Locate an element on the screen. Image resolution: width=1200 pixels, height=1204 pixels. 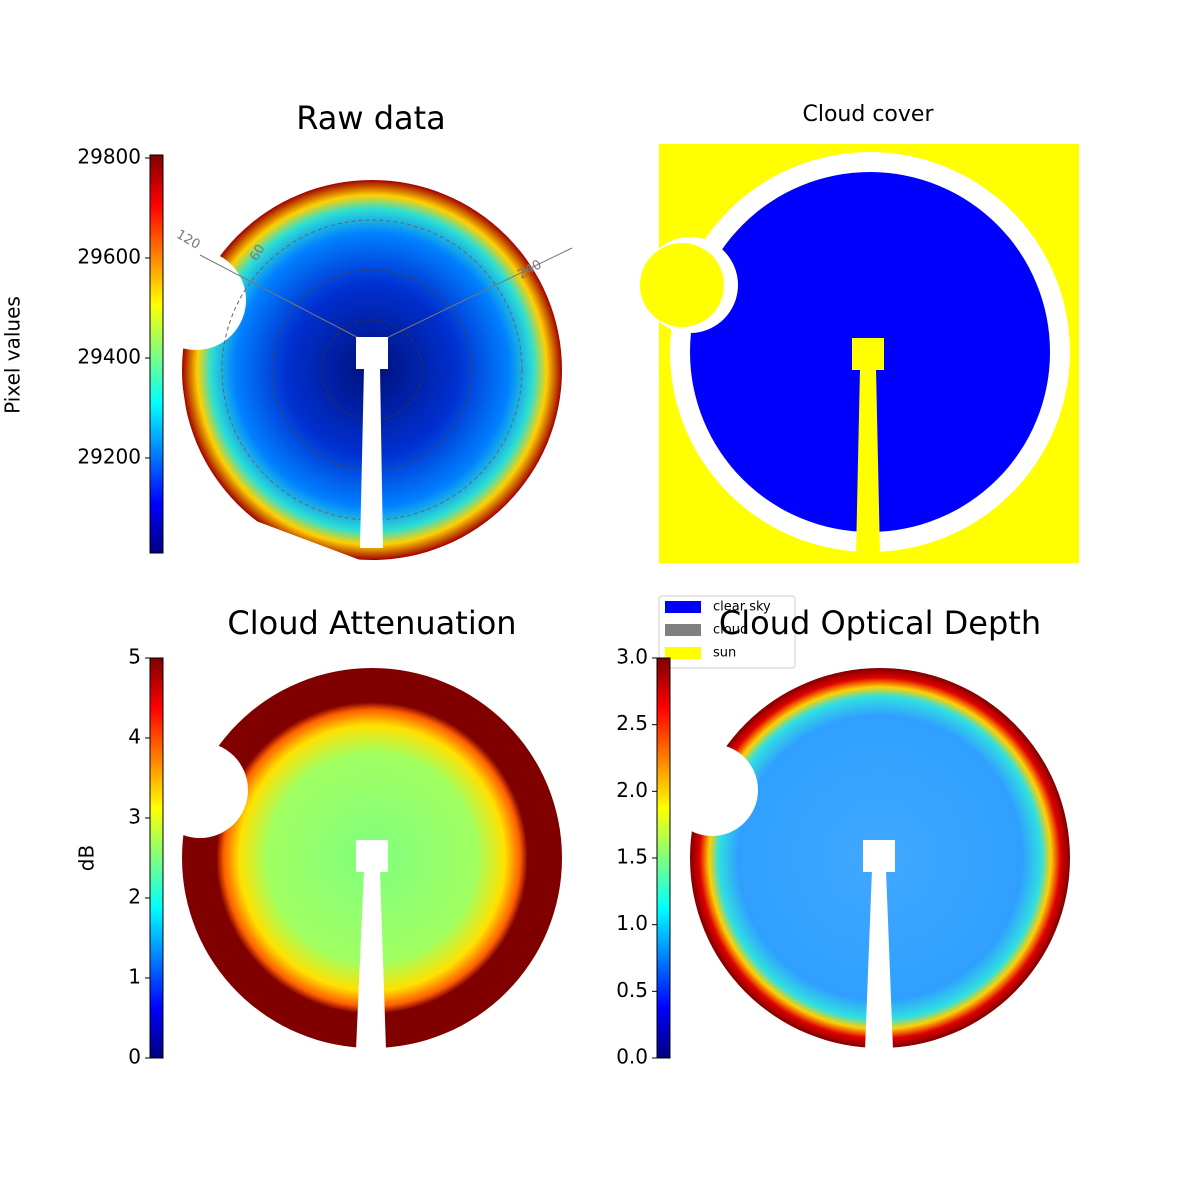
panel-title: Cloud Optical Depth is located at coordinates (880, 623).